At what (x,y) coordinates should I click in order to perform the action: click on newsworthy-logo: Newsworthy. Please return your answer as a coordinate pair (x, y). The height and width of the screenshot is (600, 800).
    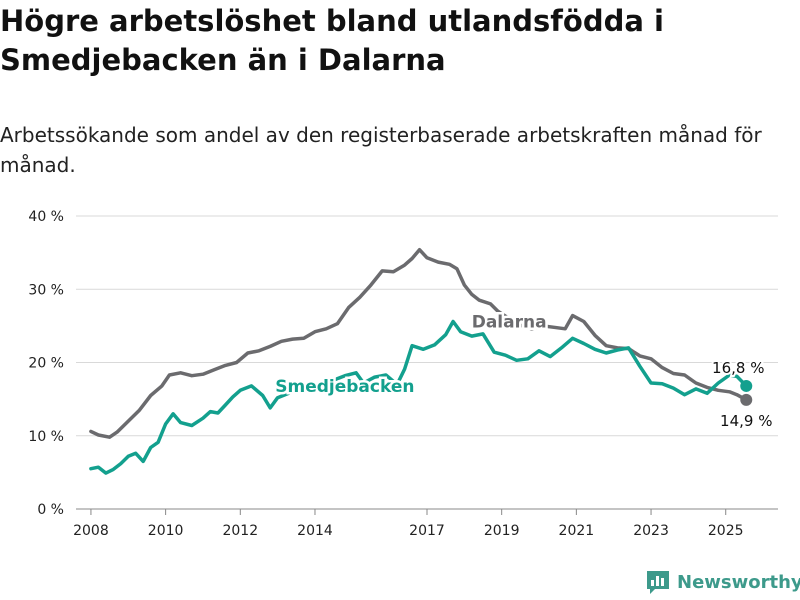
    Looking at the image, I should click on (722, 582).